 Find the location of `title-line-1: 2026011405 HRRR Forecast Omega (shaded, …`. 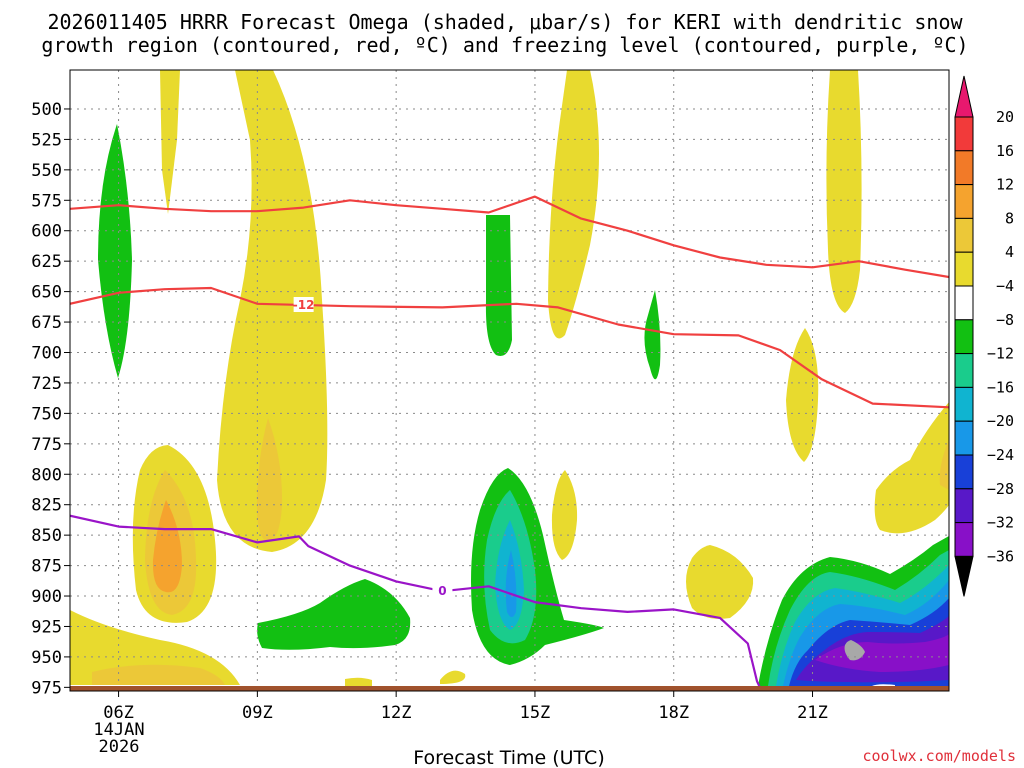

title-line-1: 2026011405 HRRR Forecast Omega (shaded, … is located at coordinates (505, 22).